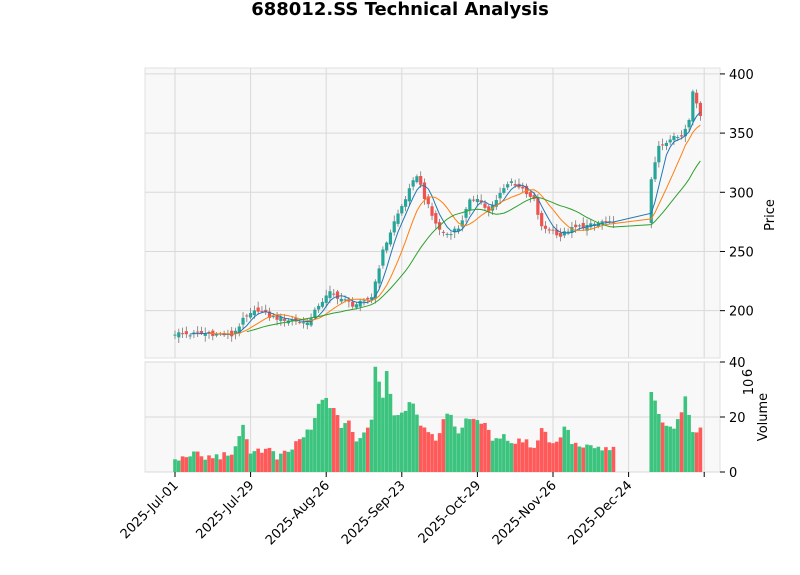  What do you see at coordinates (225, 510) in the screenshot?
I see `x-tick-label: 2025-Jul-29` at bounding box center [225, 510].